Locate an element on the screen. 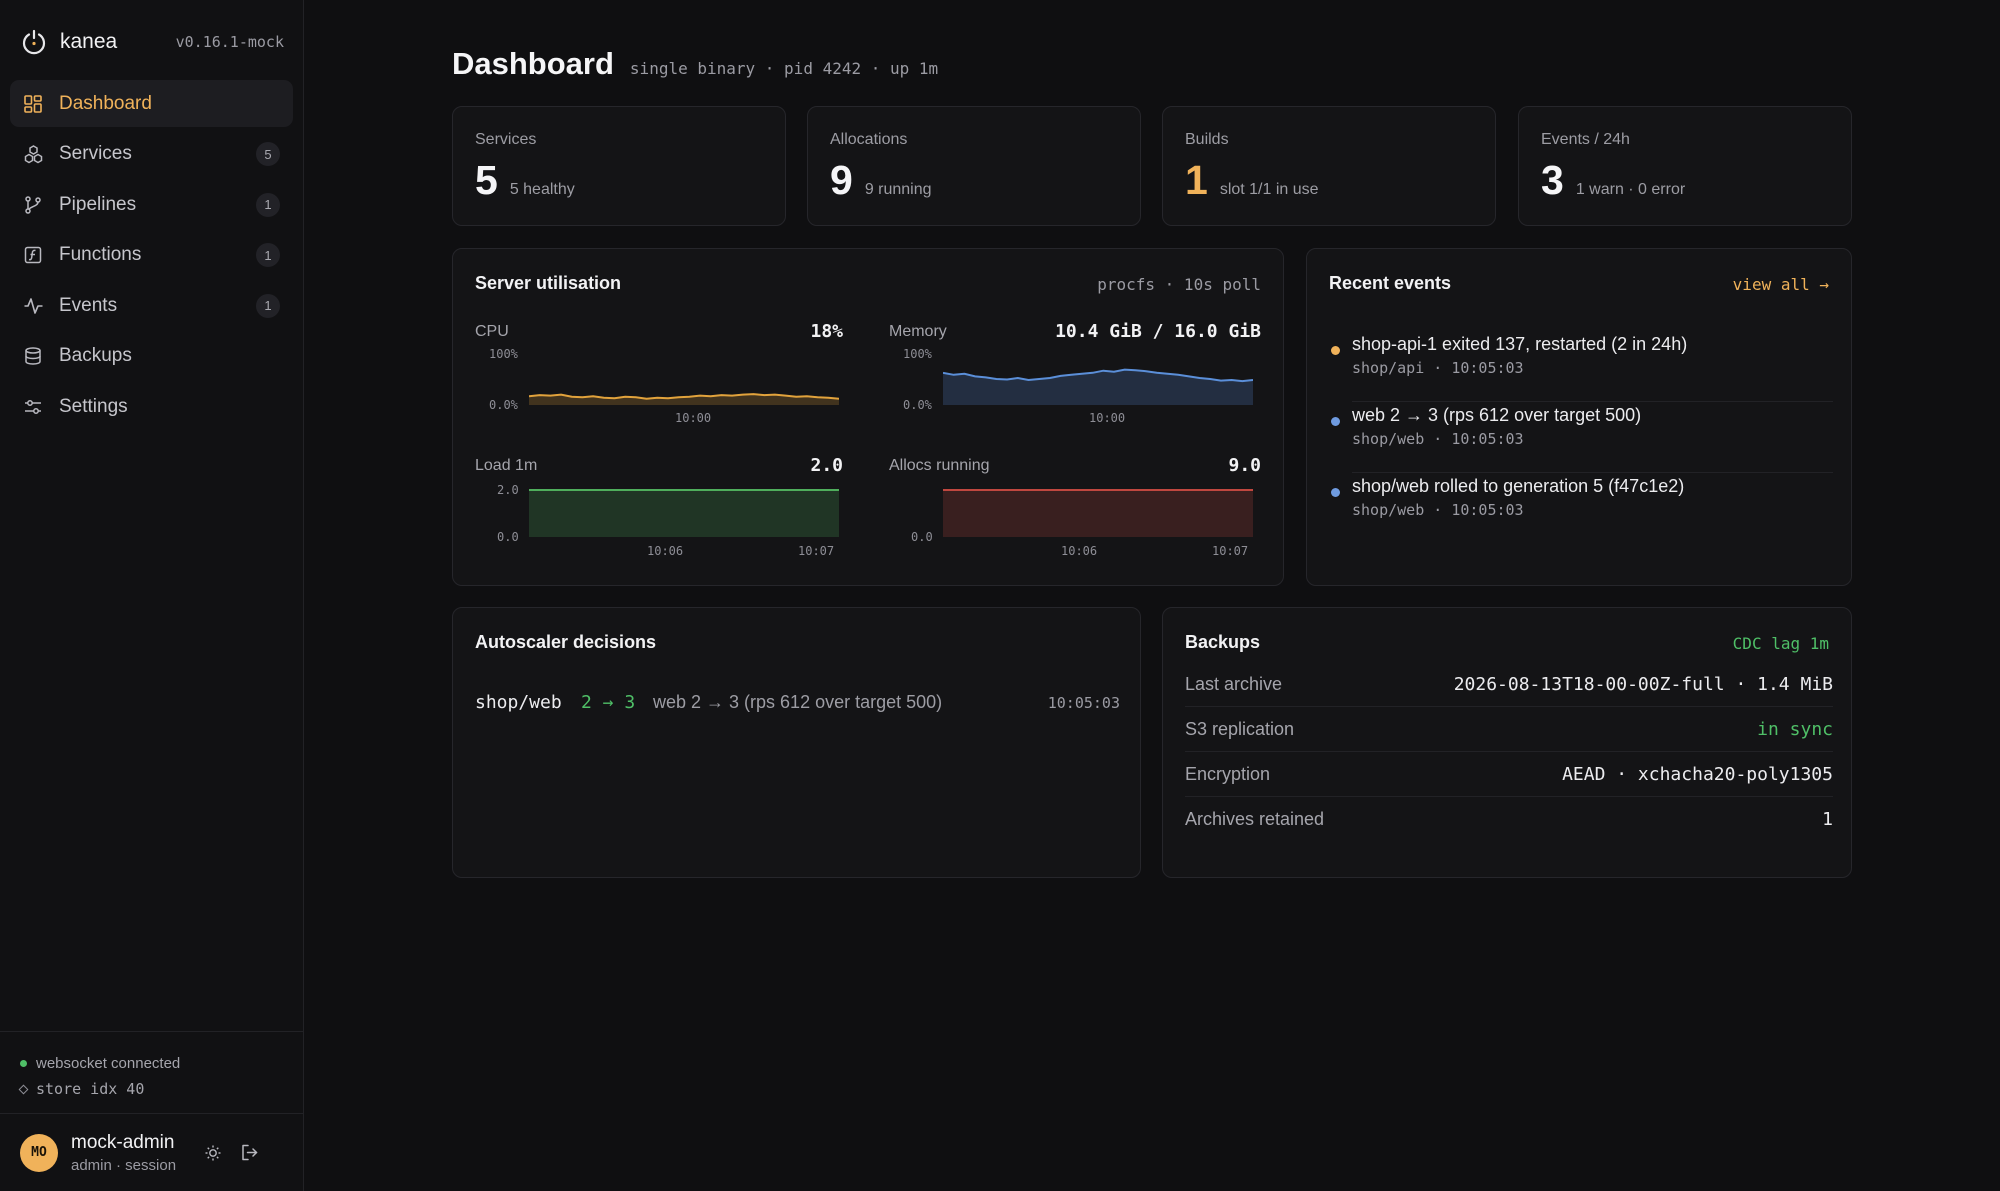  sidebar-item-dashboard: Dashboard is located at coordinates (151, 103).